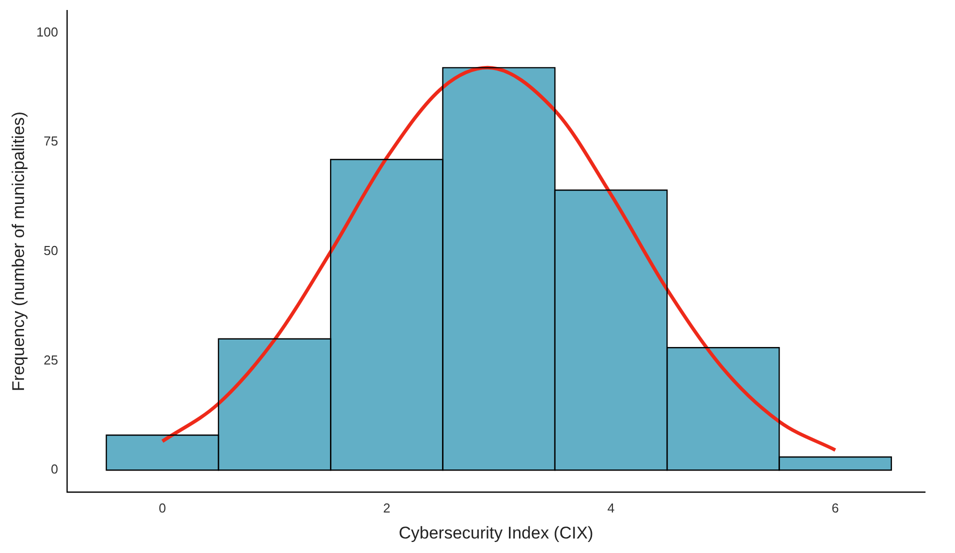 Image resolution: width=955 pixels, height=553 pixels. What do you see at coordinates (496, 532) in the screenshot?
I see `x-axis-title: Cybersecurity Index (CIX)` at bounding box center [496, 532].